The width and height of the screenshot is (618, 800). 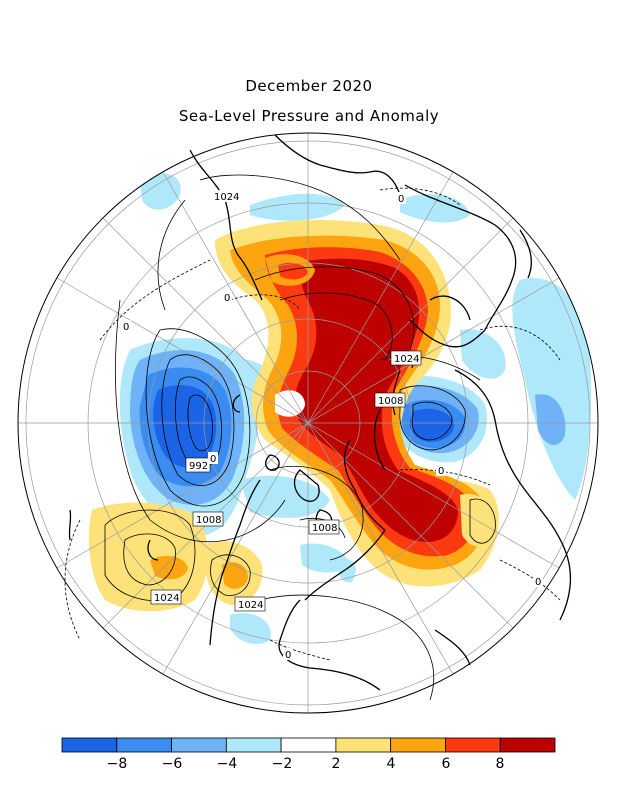 I want to click on map-title: December 2020, so click(x=309, y=86).